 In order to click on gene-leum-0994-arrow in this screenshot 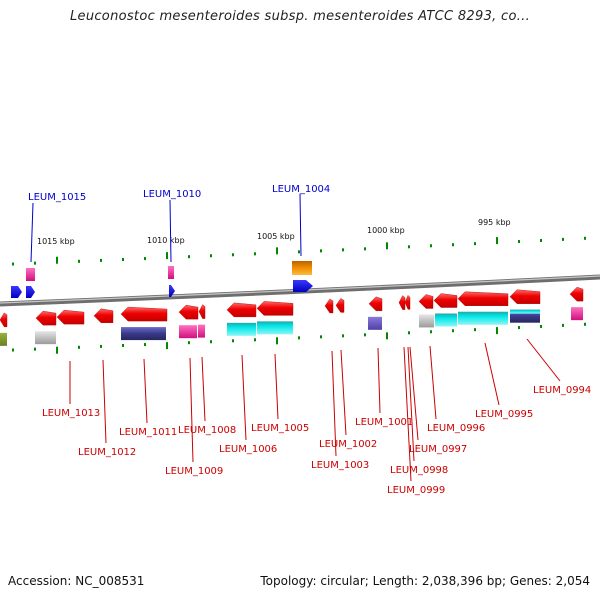, I will do `click(576, 294)`.